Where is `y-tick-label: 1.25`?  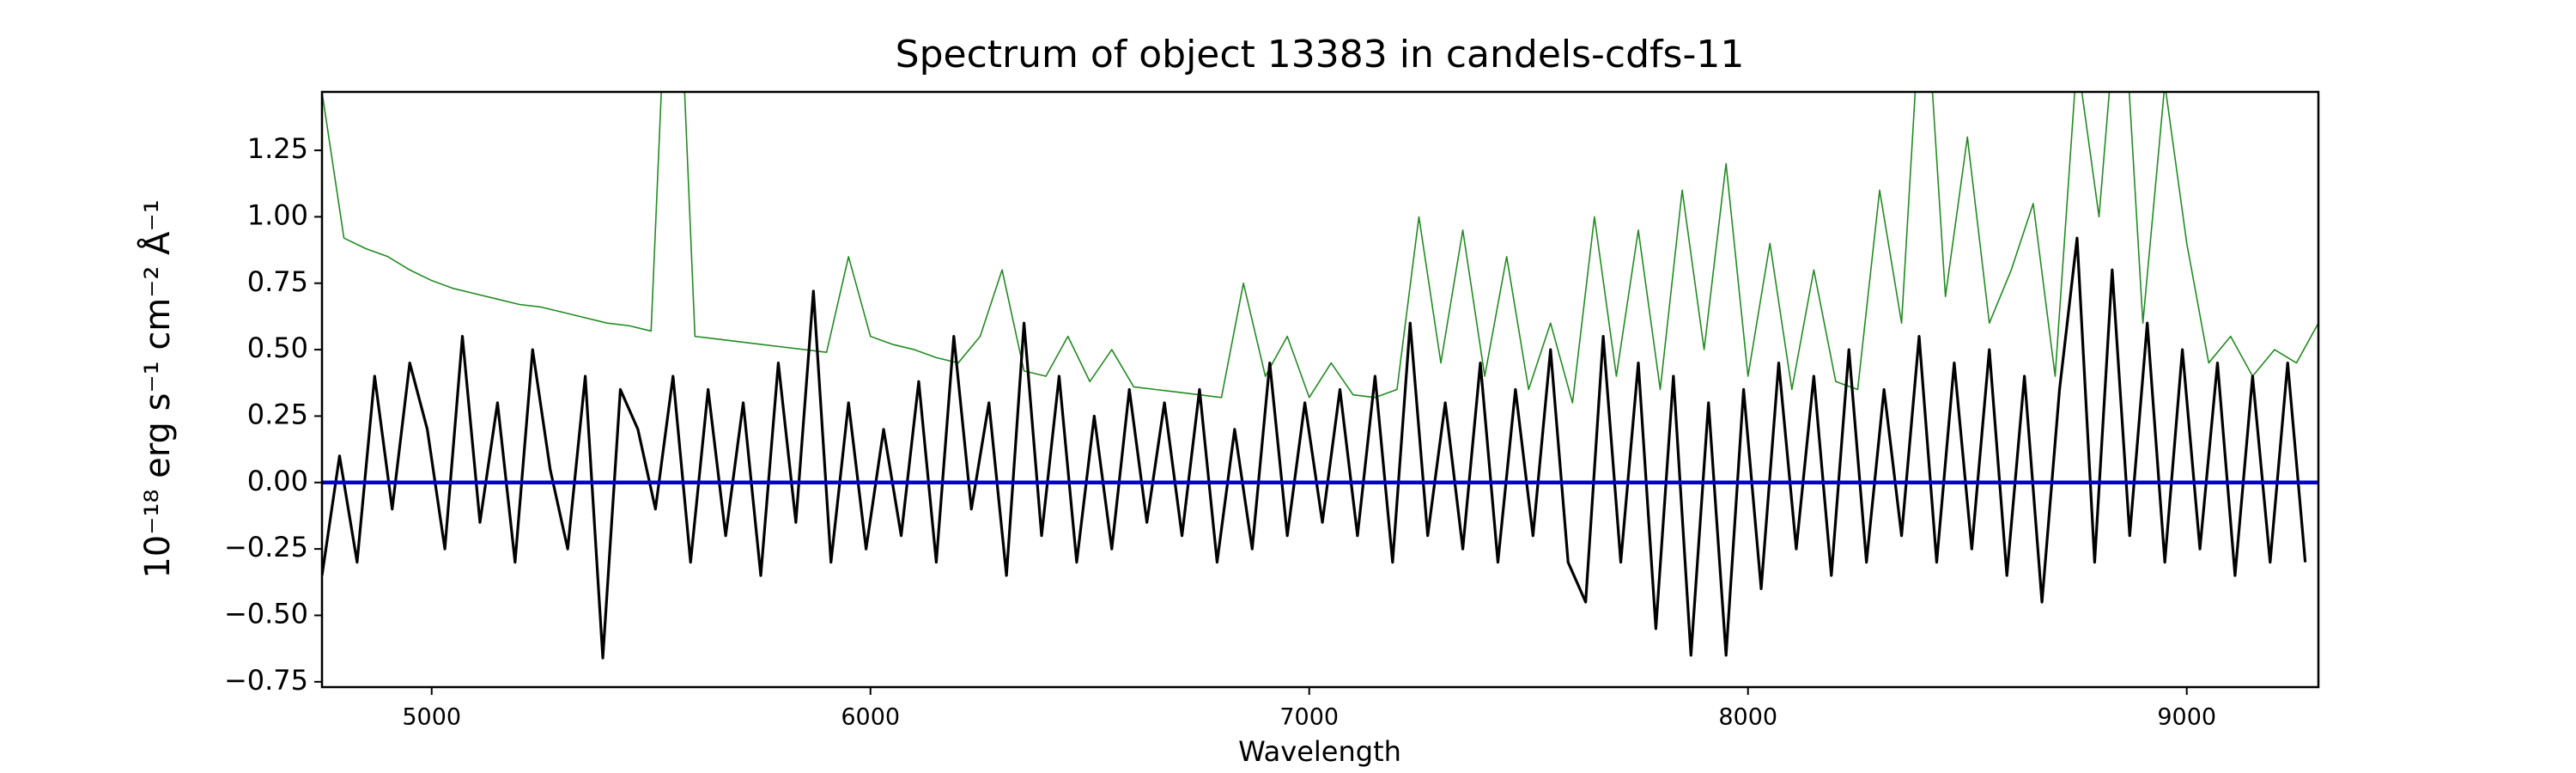 y-tick-label: 1.25 is located at coordinates (278, 148).